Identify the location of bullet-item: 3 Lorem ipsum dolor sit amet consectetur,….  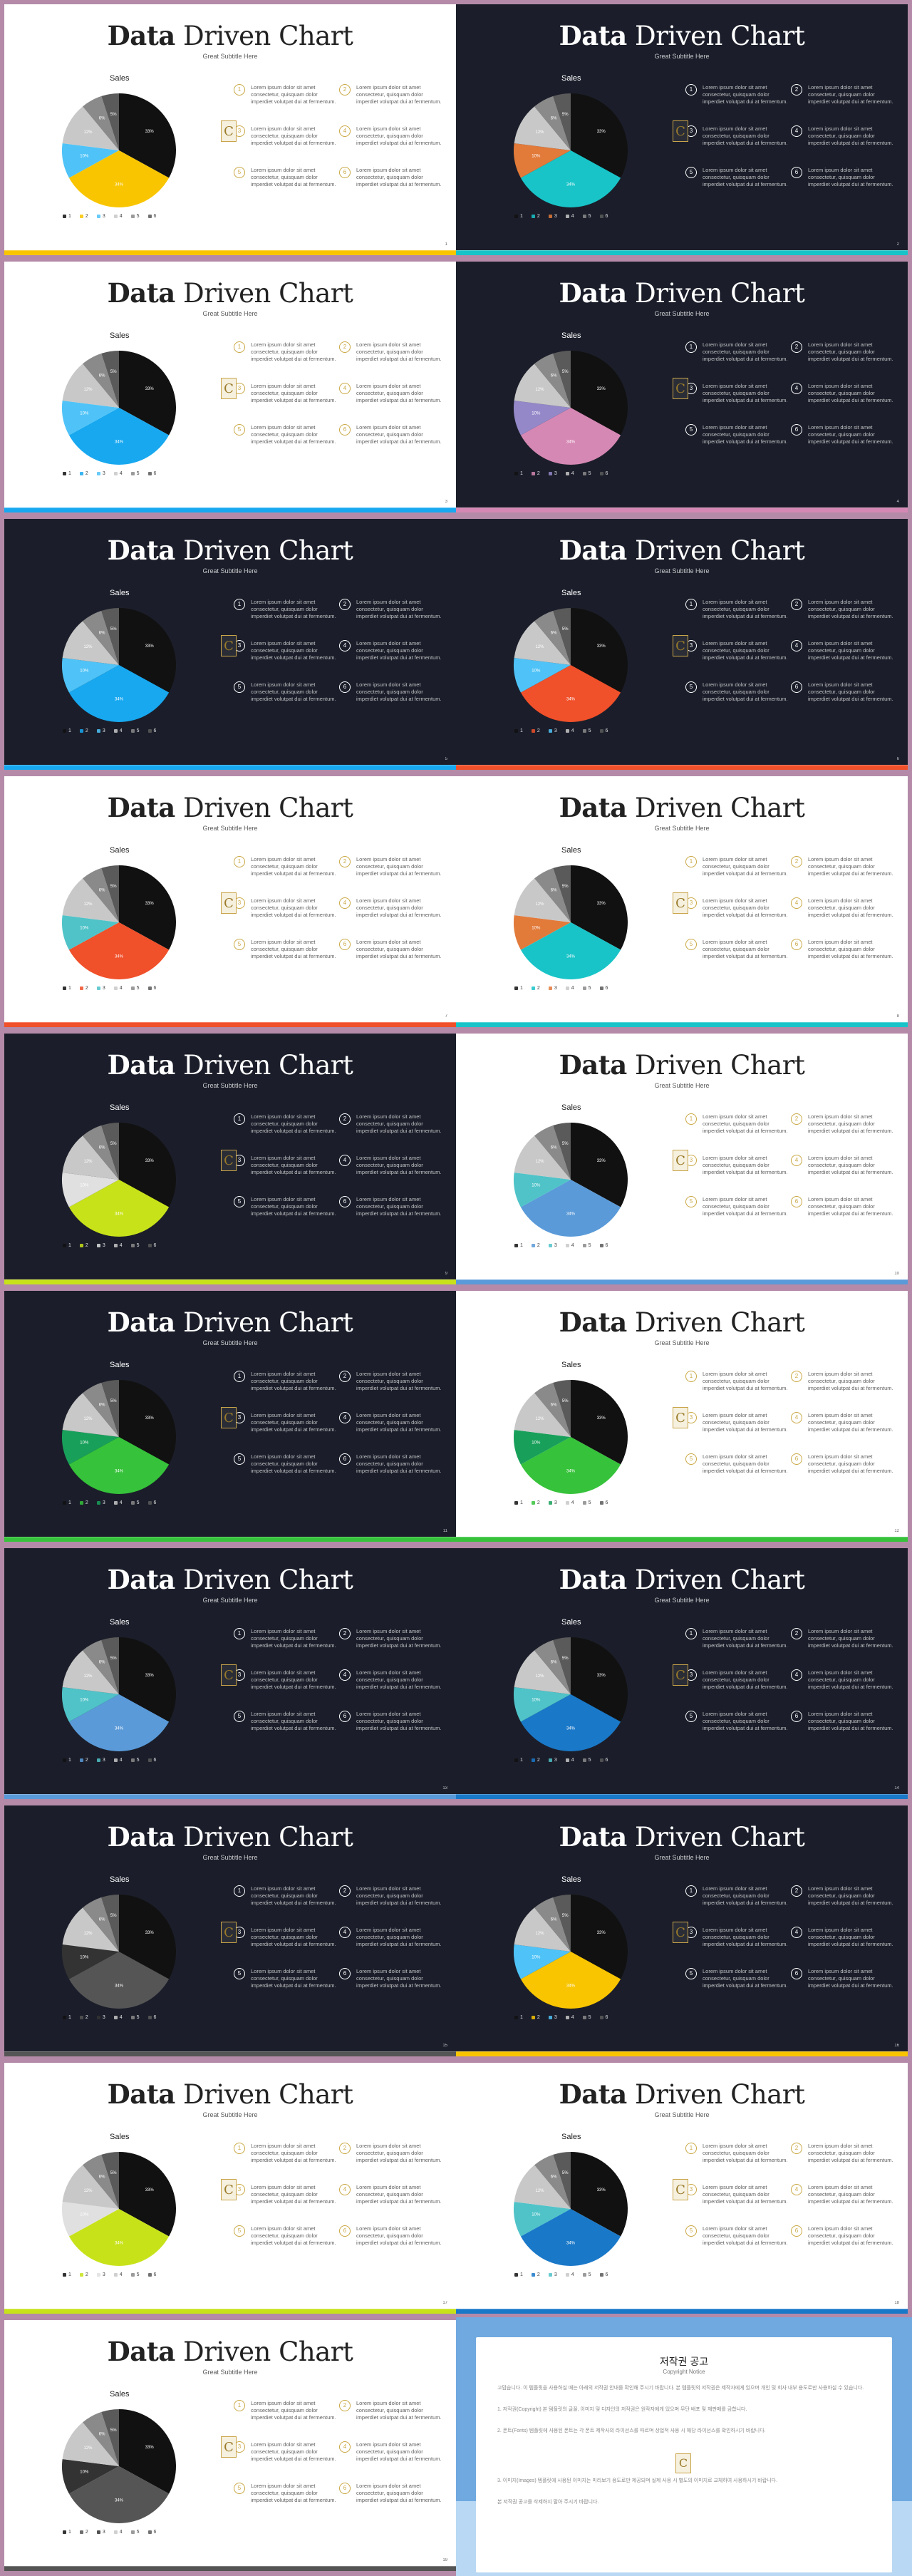
(738, 393).